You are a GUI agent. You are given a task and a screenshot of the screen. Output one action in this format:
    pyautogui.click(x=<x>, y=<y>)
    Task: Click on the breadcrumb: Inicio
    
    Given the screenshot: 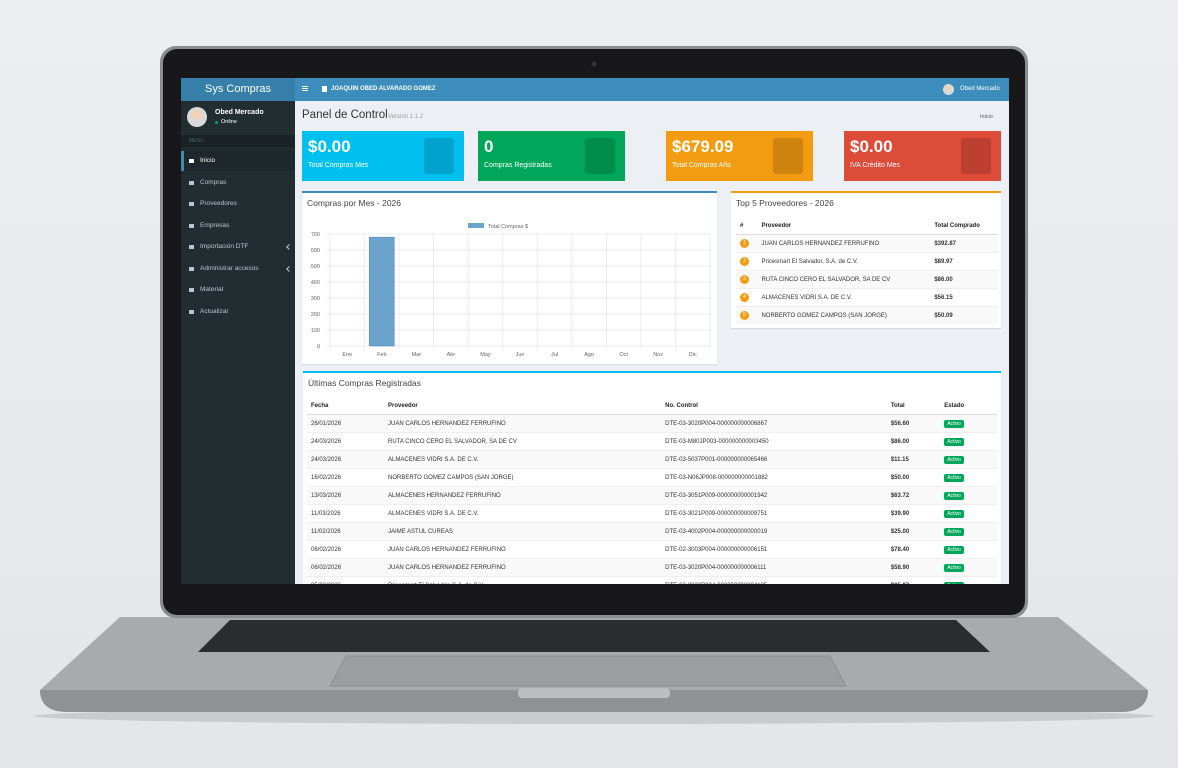 What is the action you would take?
    pyautogui.click(x=986, y=117)
    